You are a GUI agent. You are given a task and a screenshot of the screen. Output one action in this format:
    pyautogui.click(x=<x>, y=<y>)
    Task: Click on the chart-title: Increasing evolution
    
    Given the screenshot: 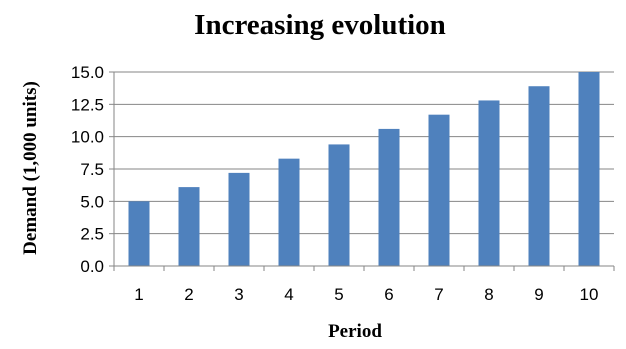 What is the action you would take?
    pyautogui.click(x=320, y=25)
    